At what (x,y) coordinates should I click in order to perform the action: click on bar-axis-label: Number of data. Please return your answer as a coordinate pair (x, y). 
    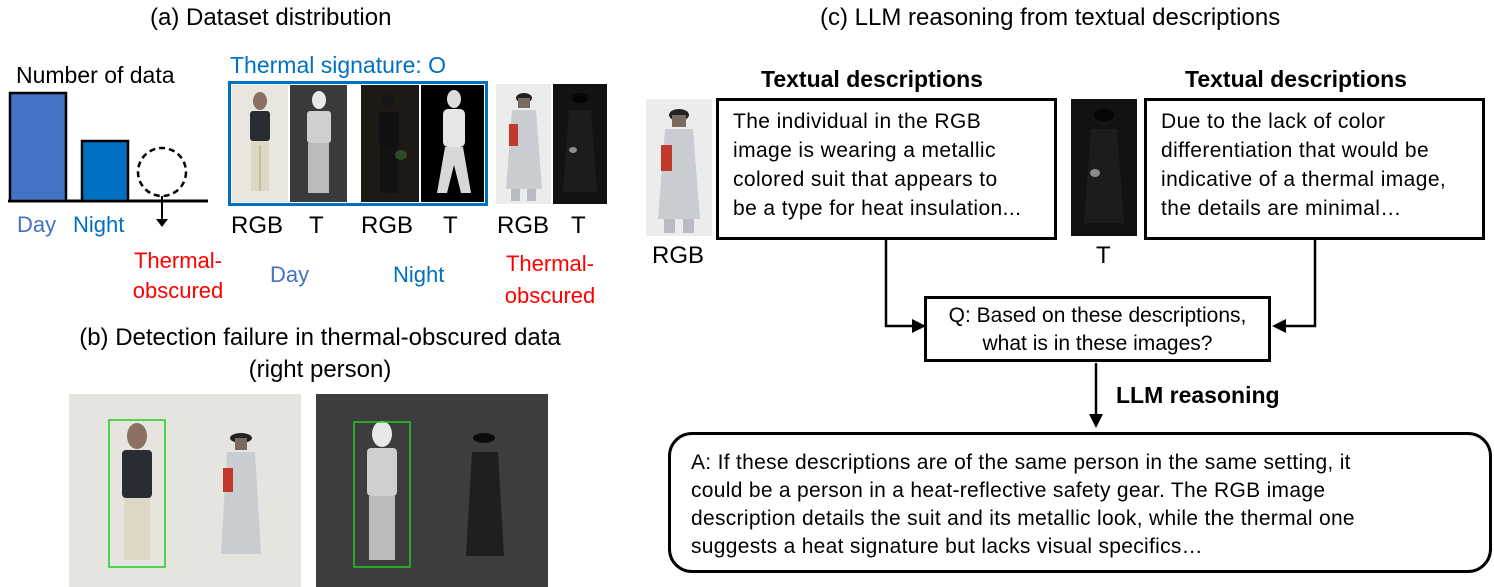
    Looking at the image, I should click on (95, 75).